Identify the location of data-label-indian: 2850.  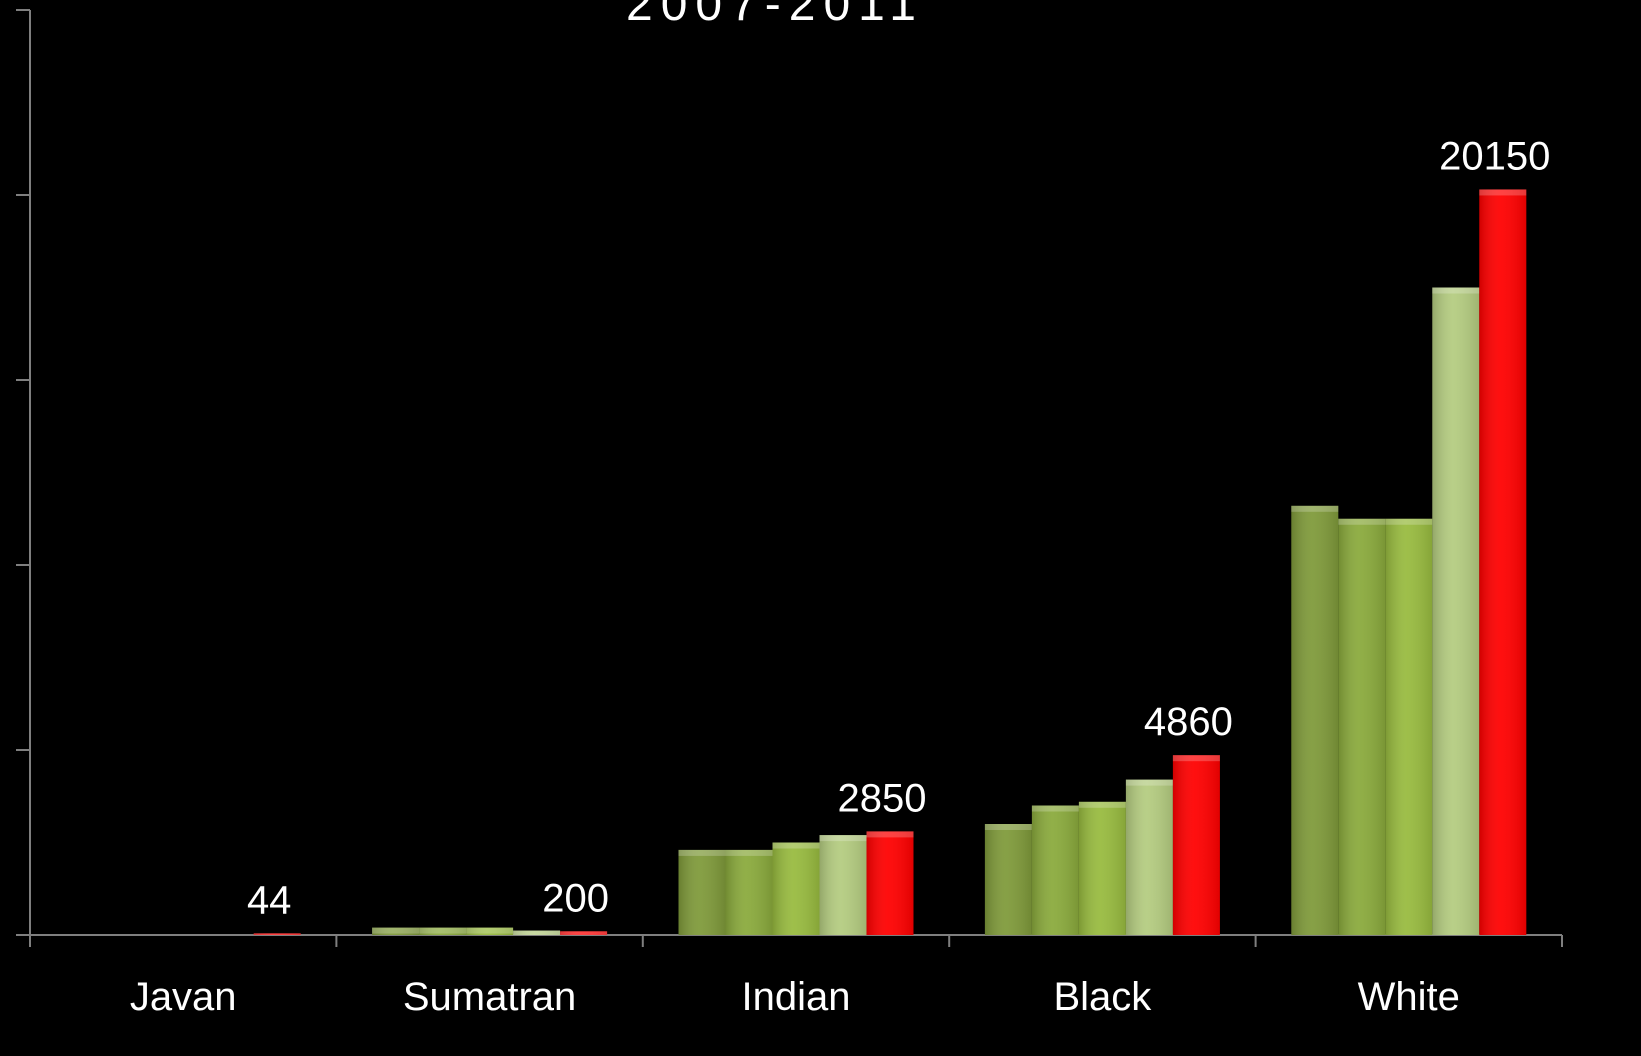
(882, 798).